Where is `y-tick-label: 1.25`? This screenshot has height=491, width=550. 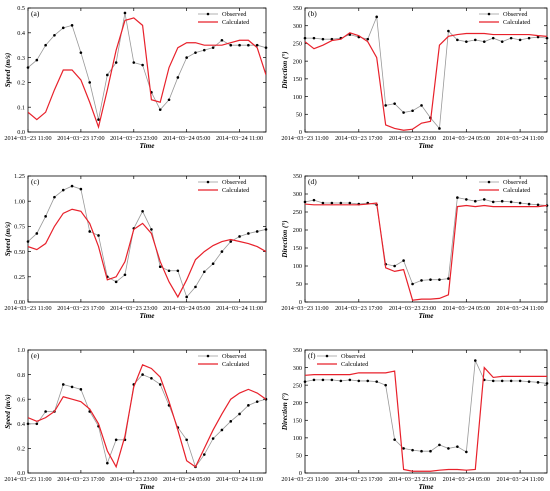 y-tick-label: 1.25 is located at coordinates (19, 176).